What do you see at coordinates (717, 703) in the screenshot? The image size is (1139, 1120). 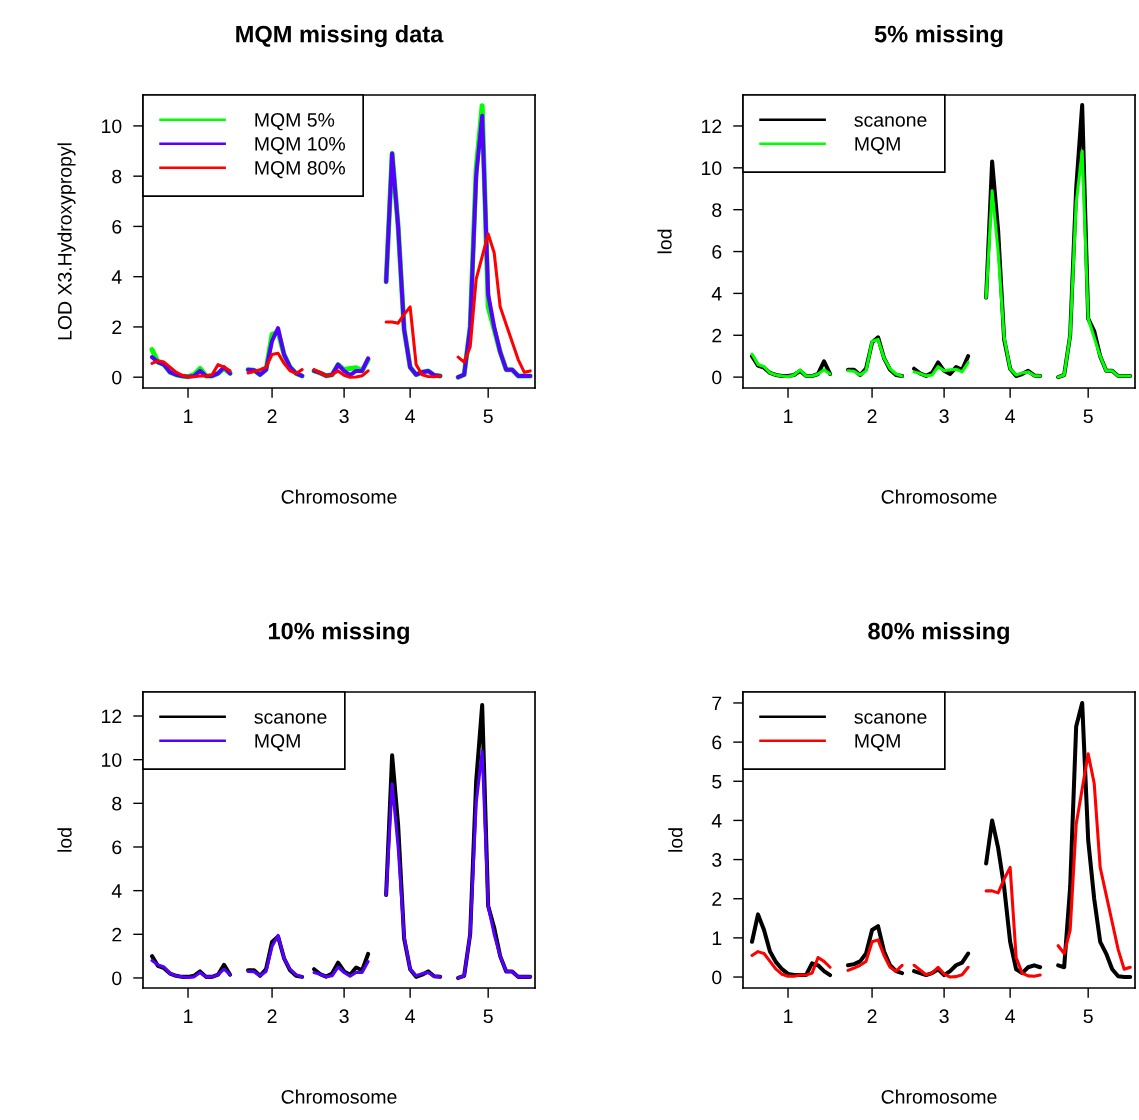 I see `y-tick-label: 7` at bounding box center [717, 703].